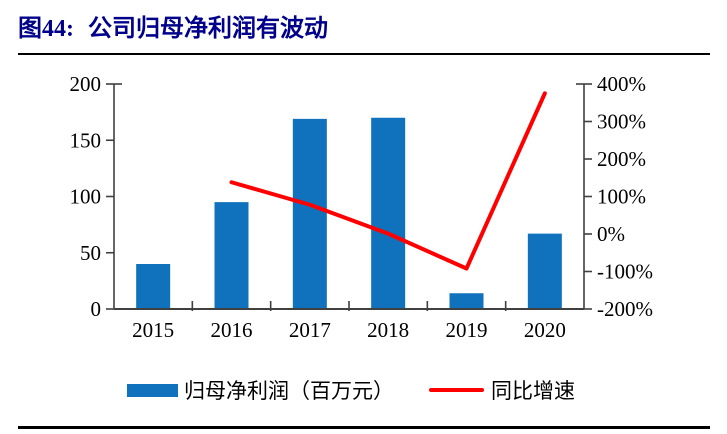 This screenshot has height=434, width=727. What do you see at coordinates (310, 330) in the screenshot?
I see `svg-text: 2017` at bounding box center [310, 330].